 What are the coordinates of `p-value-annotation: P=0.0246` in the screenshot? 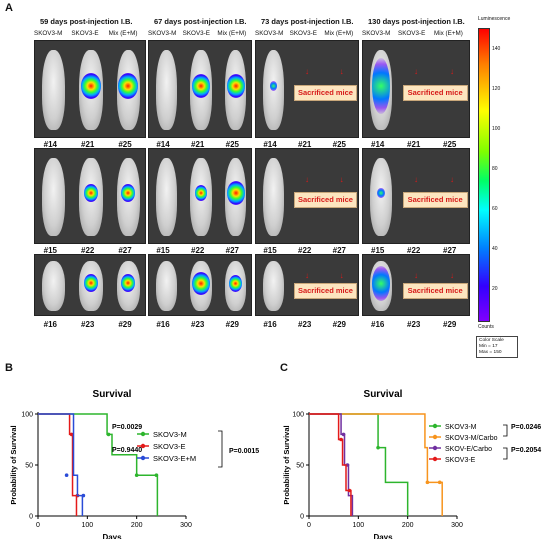 It's located at (526, 427).